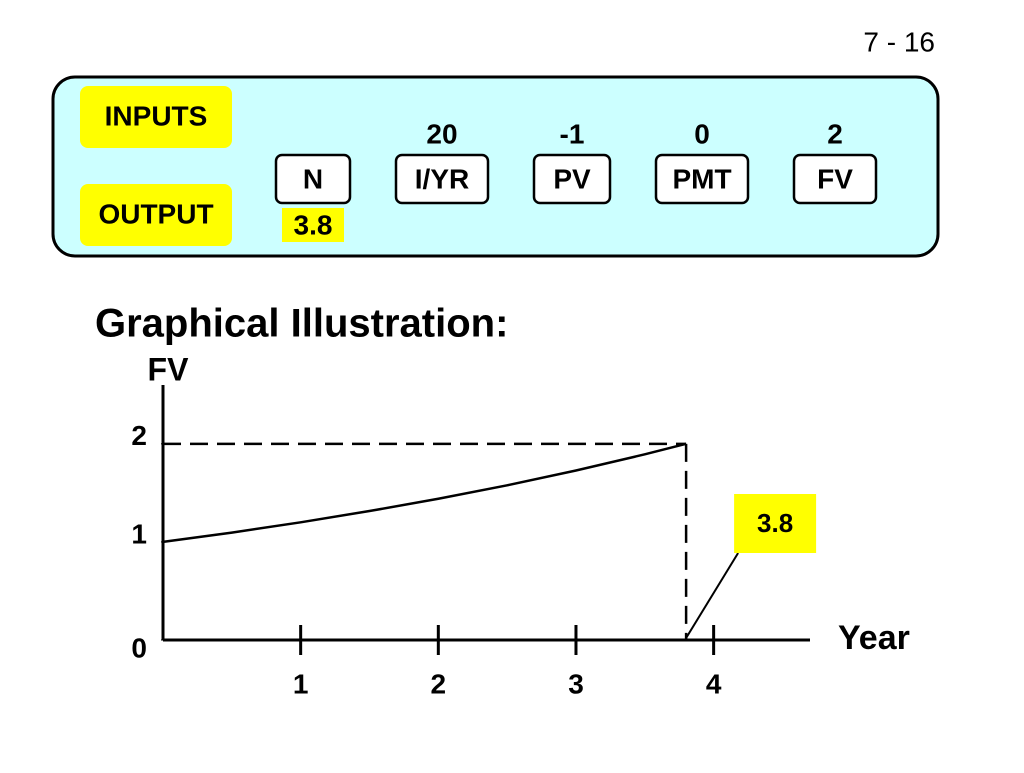 The height and width of the screenshot is (773, 1024). Describe the element at coordinates (874, 638) in the screenshot. I see `x-axis-label: Year` at that location.